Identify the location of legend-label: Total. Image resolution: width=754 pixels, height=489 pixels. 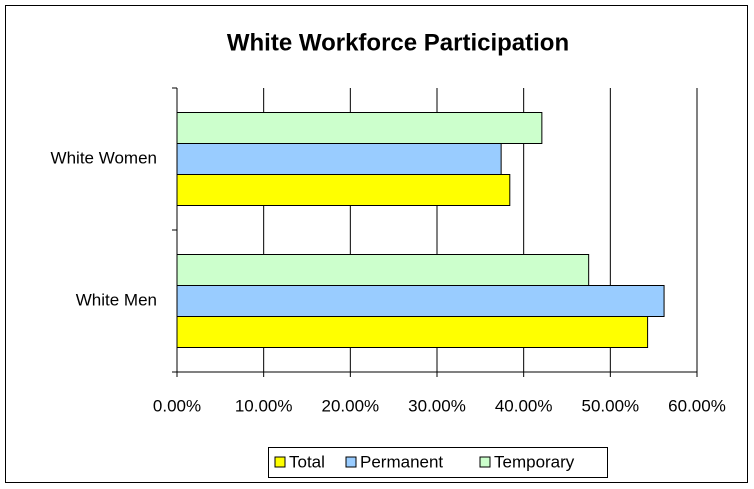
(307, 461).